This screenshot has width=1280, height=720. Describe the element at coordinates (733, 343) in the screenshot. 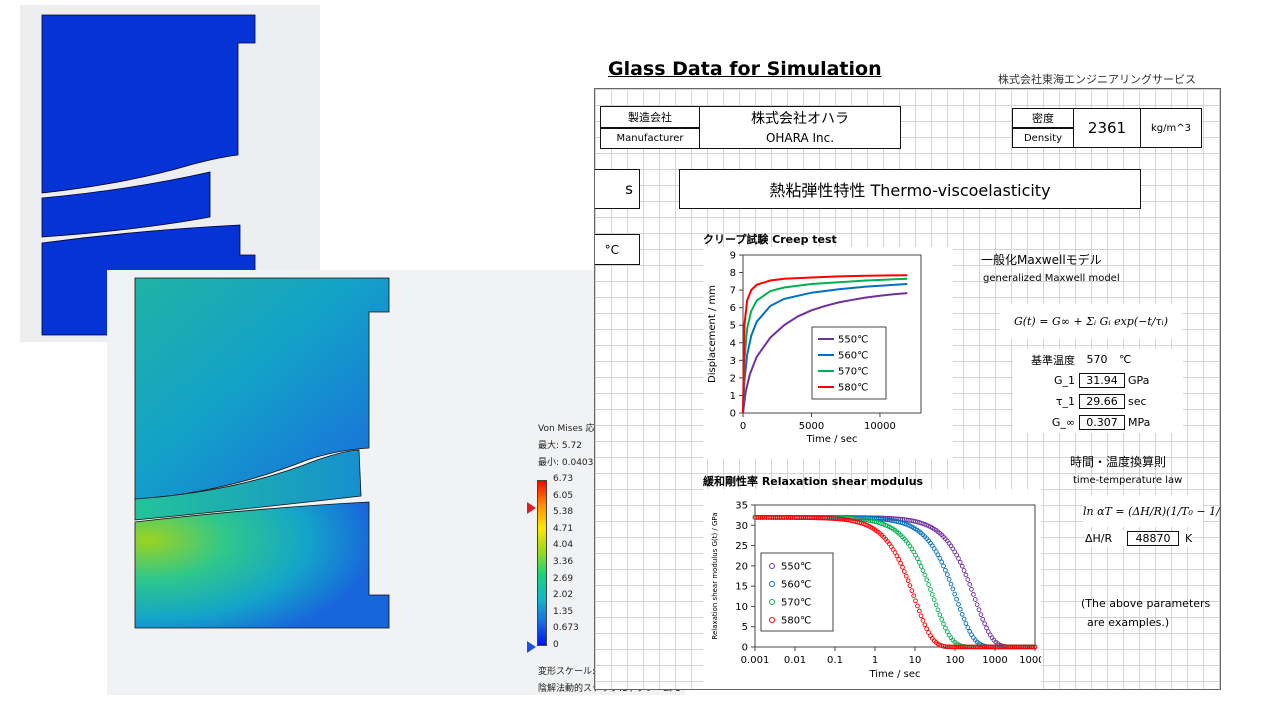

I see `creep-y-tick-label: 4` at that location.